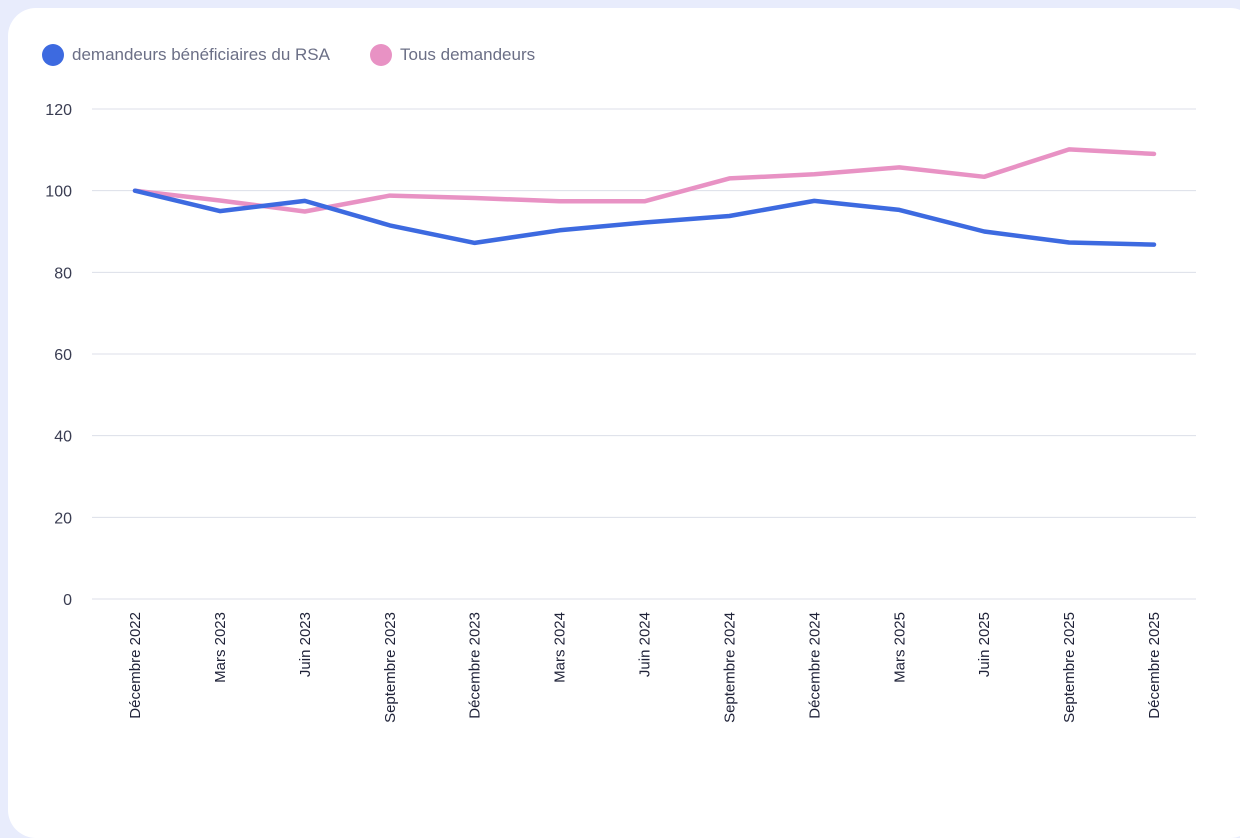 The height and width of the screenshot is (838, 1240). Describe the element at coordinates (814, 665) in the screenshot. I see `x-tick-label: Décembre 2024` at that location.